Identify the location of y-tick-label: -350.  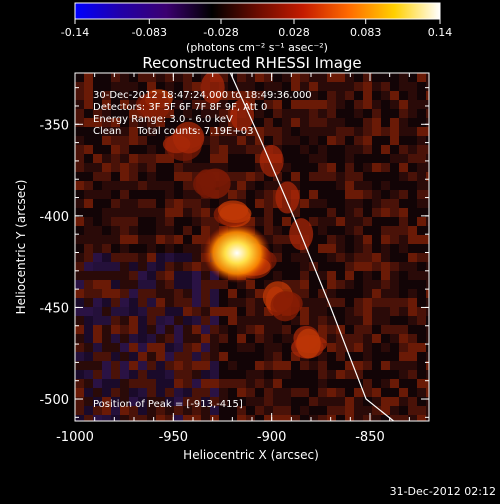
(54, 125).